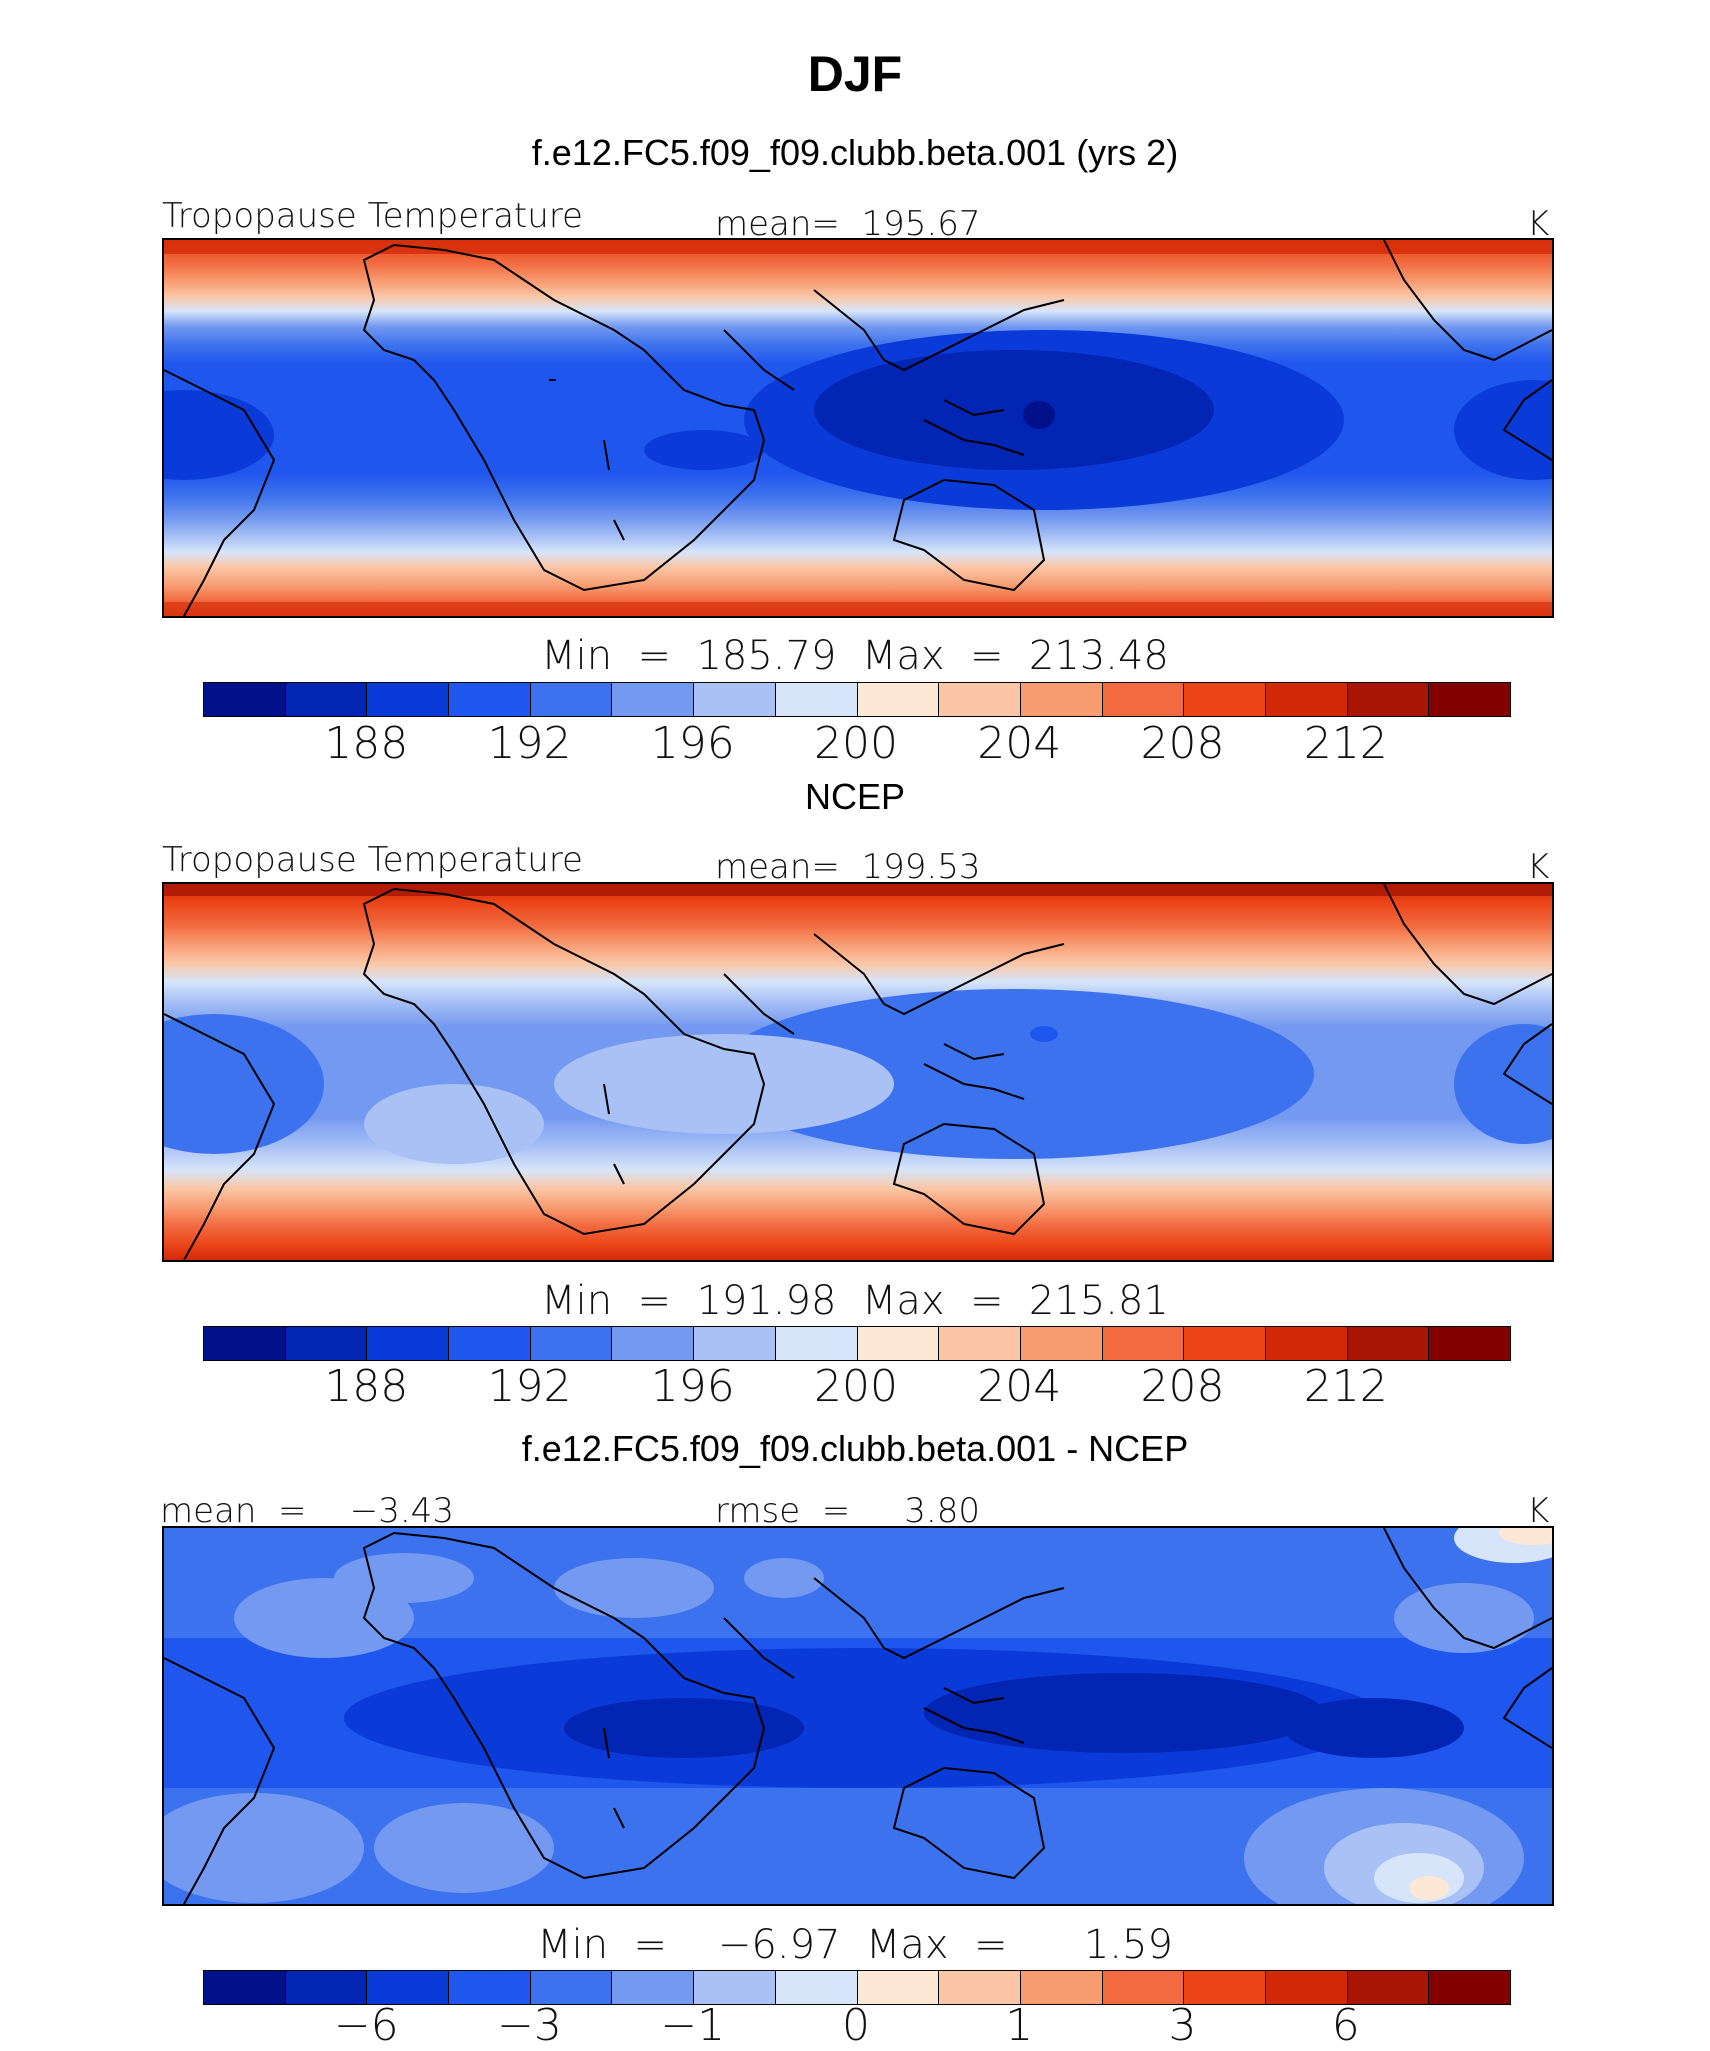 The image size is (1710, 2051). Describe the element at coordinates (855, 1301) in the screenshot. I see `panel-2-minmax: Min = 191.98 Max = 215.81` at that location.